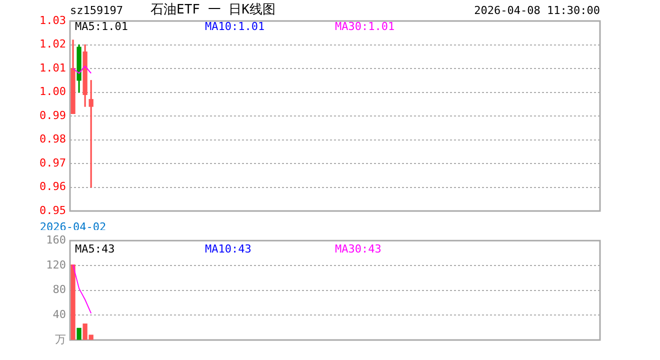  I want to click on annotation: MA5:43, so click(95, 249).